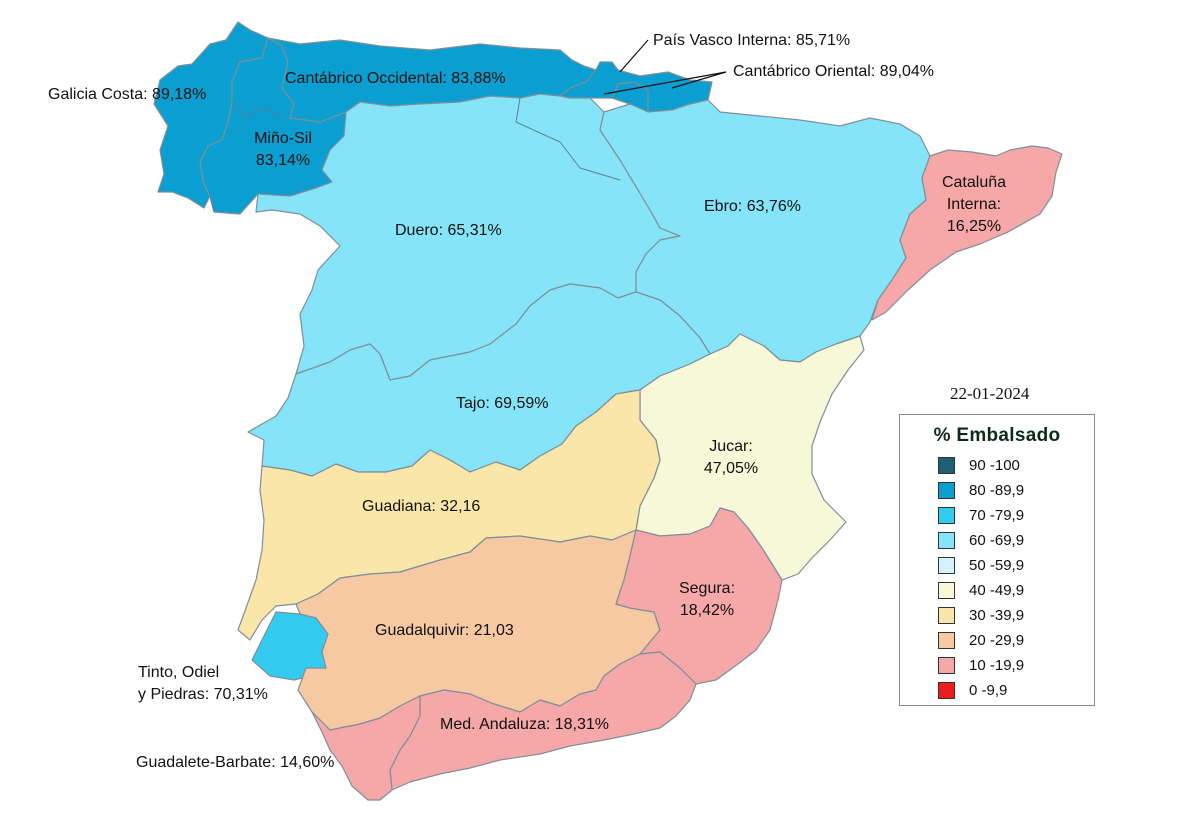  I want to click on label-cantabrico-oriental: Cantábrico Oriental: 89,04%, so click(833, 71).